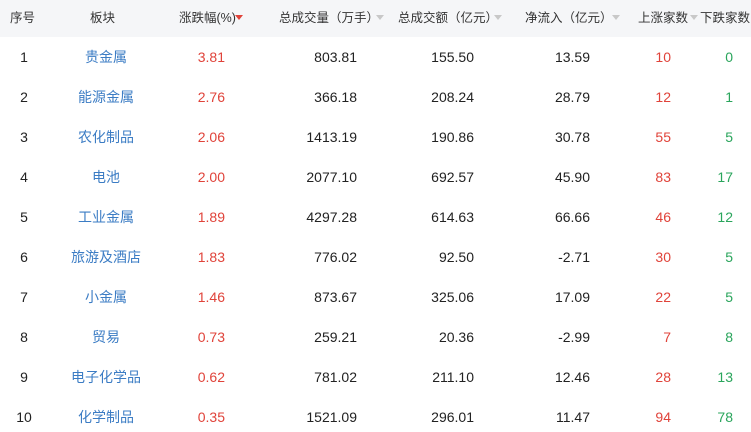  Describe the element at coordinates (24, 417) in the screenshot. I see `row-index: 10` at that location.